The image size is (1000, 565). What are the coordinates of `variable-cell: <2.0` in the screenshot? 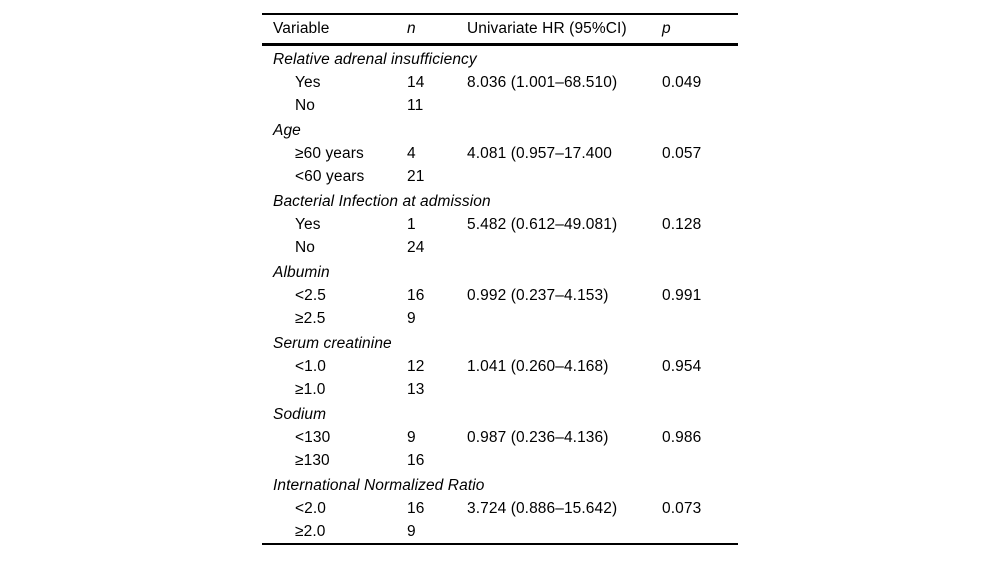 It's located at (310, 508).